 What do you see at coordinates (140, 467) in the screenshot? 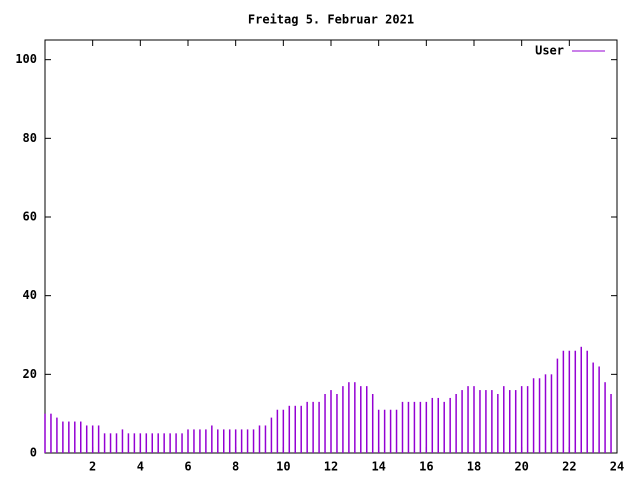
I see `x-tick-label: 4` at bounding box center [140, 467].